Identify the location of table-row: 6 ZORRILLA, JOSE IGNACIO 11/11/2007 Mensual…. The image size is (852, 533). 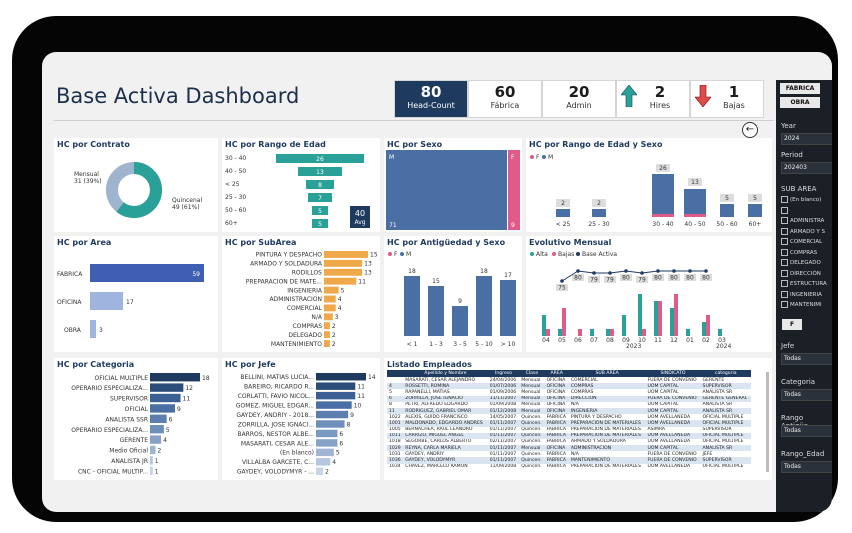
(569, 398).